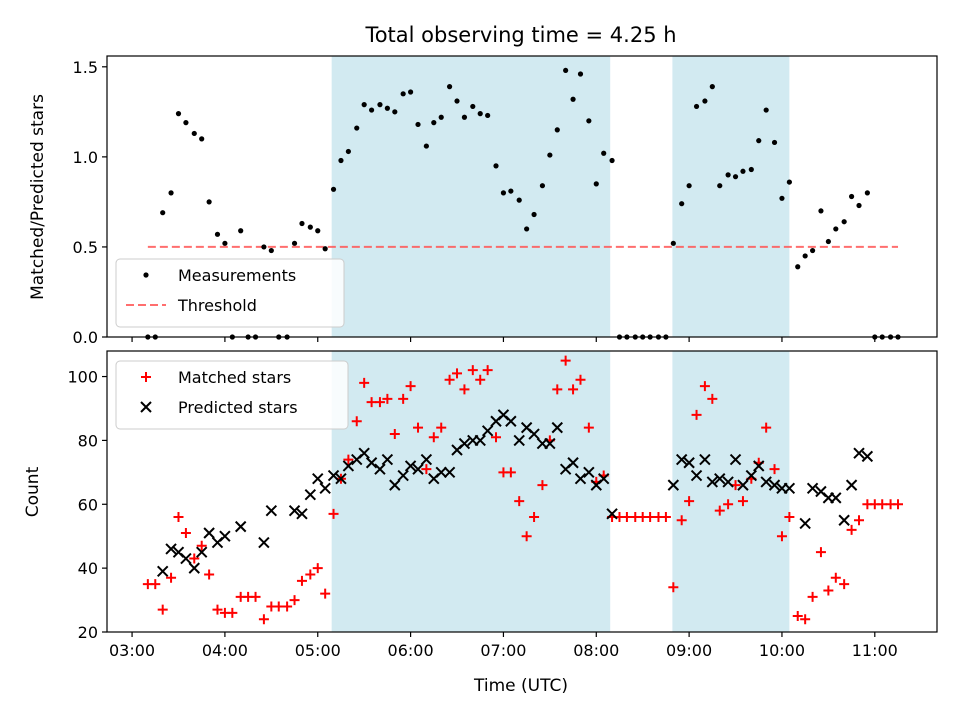 The width and height of the screenshot is (960, 724). Describe the element at coordinates (132, 650) in the screenshot. I see `x-tick-label: 03:00` at that location.